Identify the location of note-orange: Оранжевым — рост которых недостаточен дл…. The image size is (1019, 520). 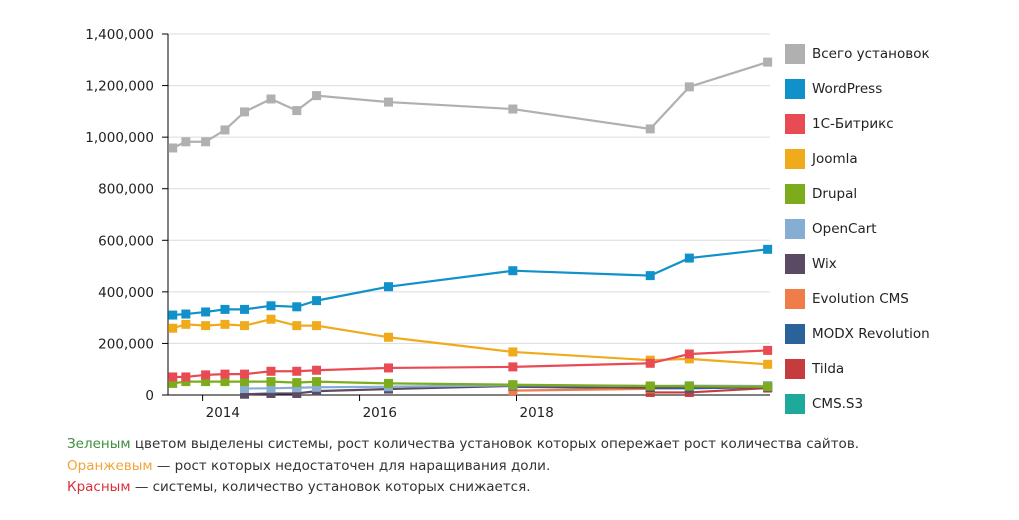
(463, 467).